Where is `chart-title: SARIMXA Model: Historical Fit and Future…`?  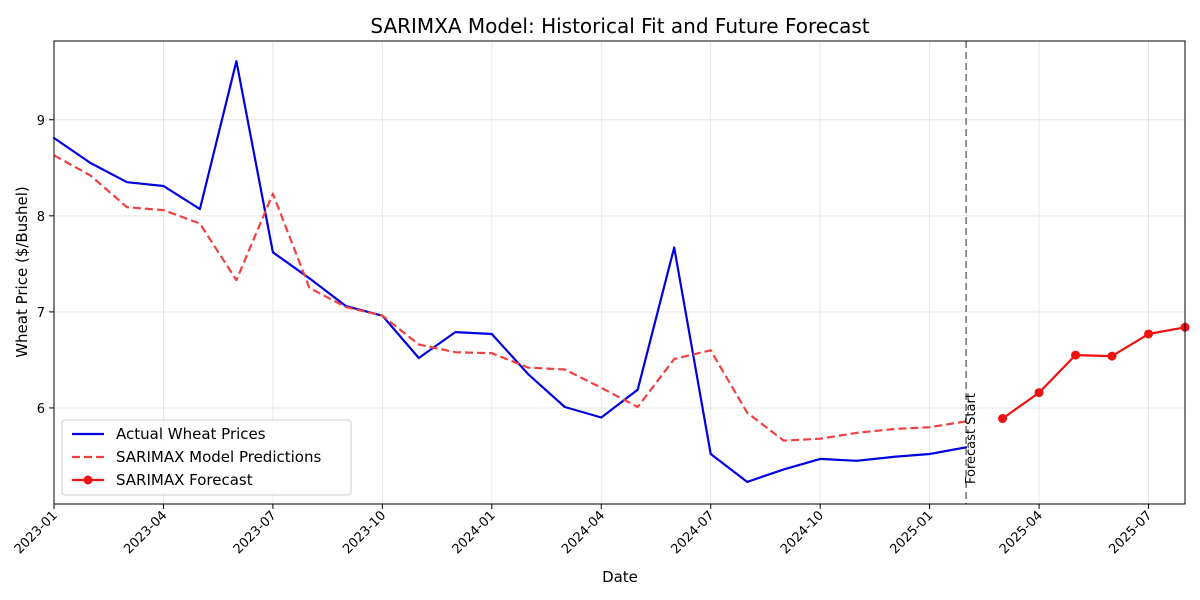
chart-title: SARIMXA Model: Historical Fit and Future… is located at coordinates (619, 26).